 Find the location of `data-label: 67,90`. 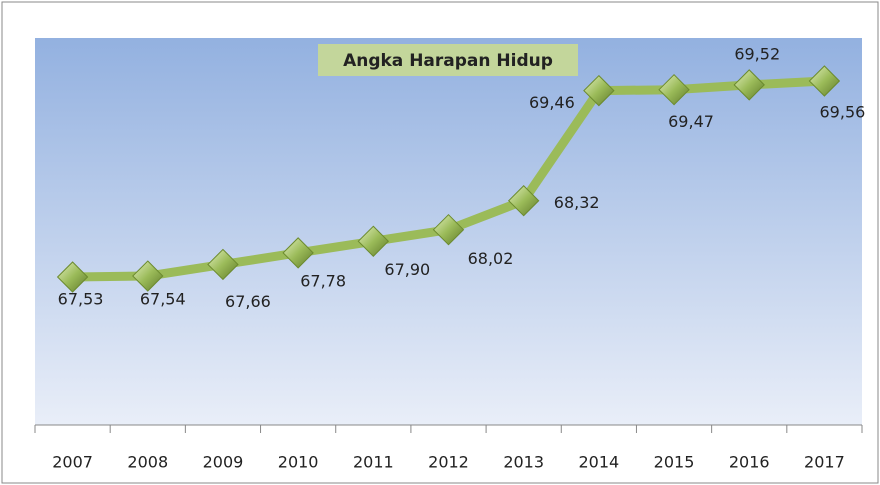

data-label: 67,90 is located at coordinates (407, 269).